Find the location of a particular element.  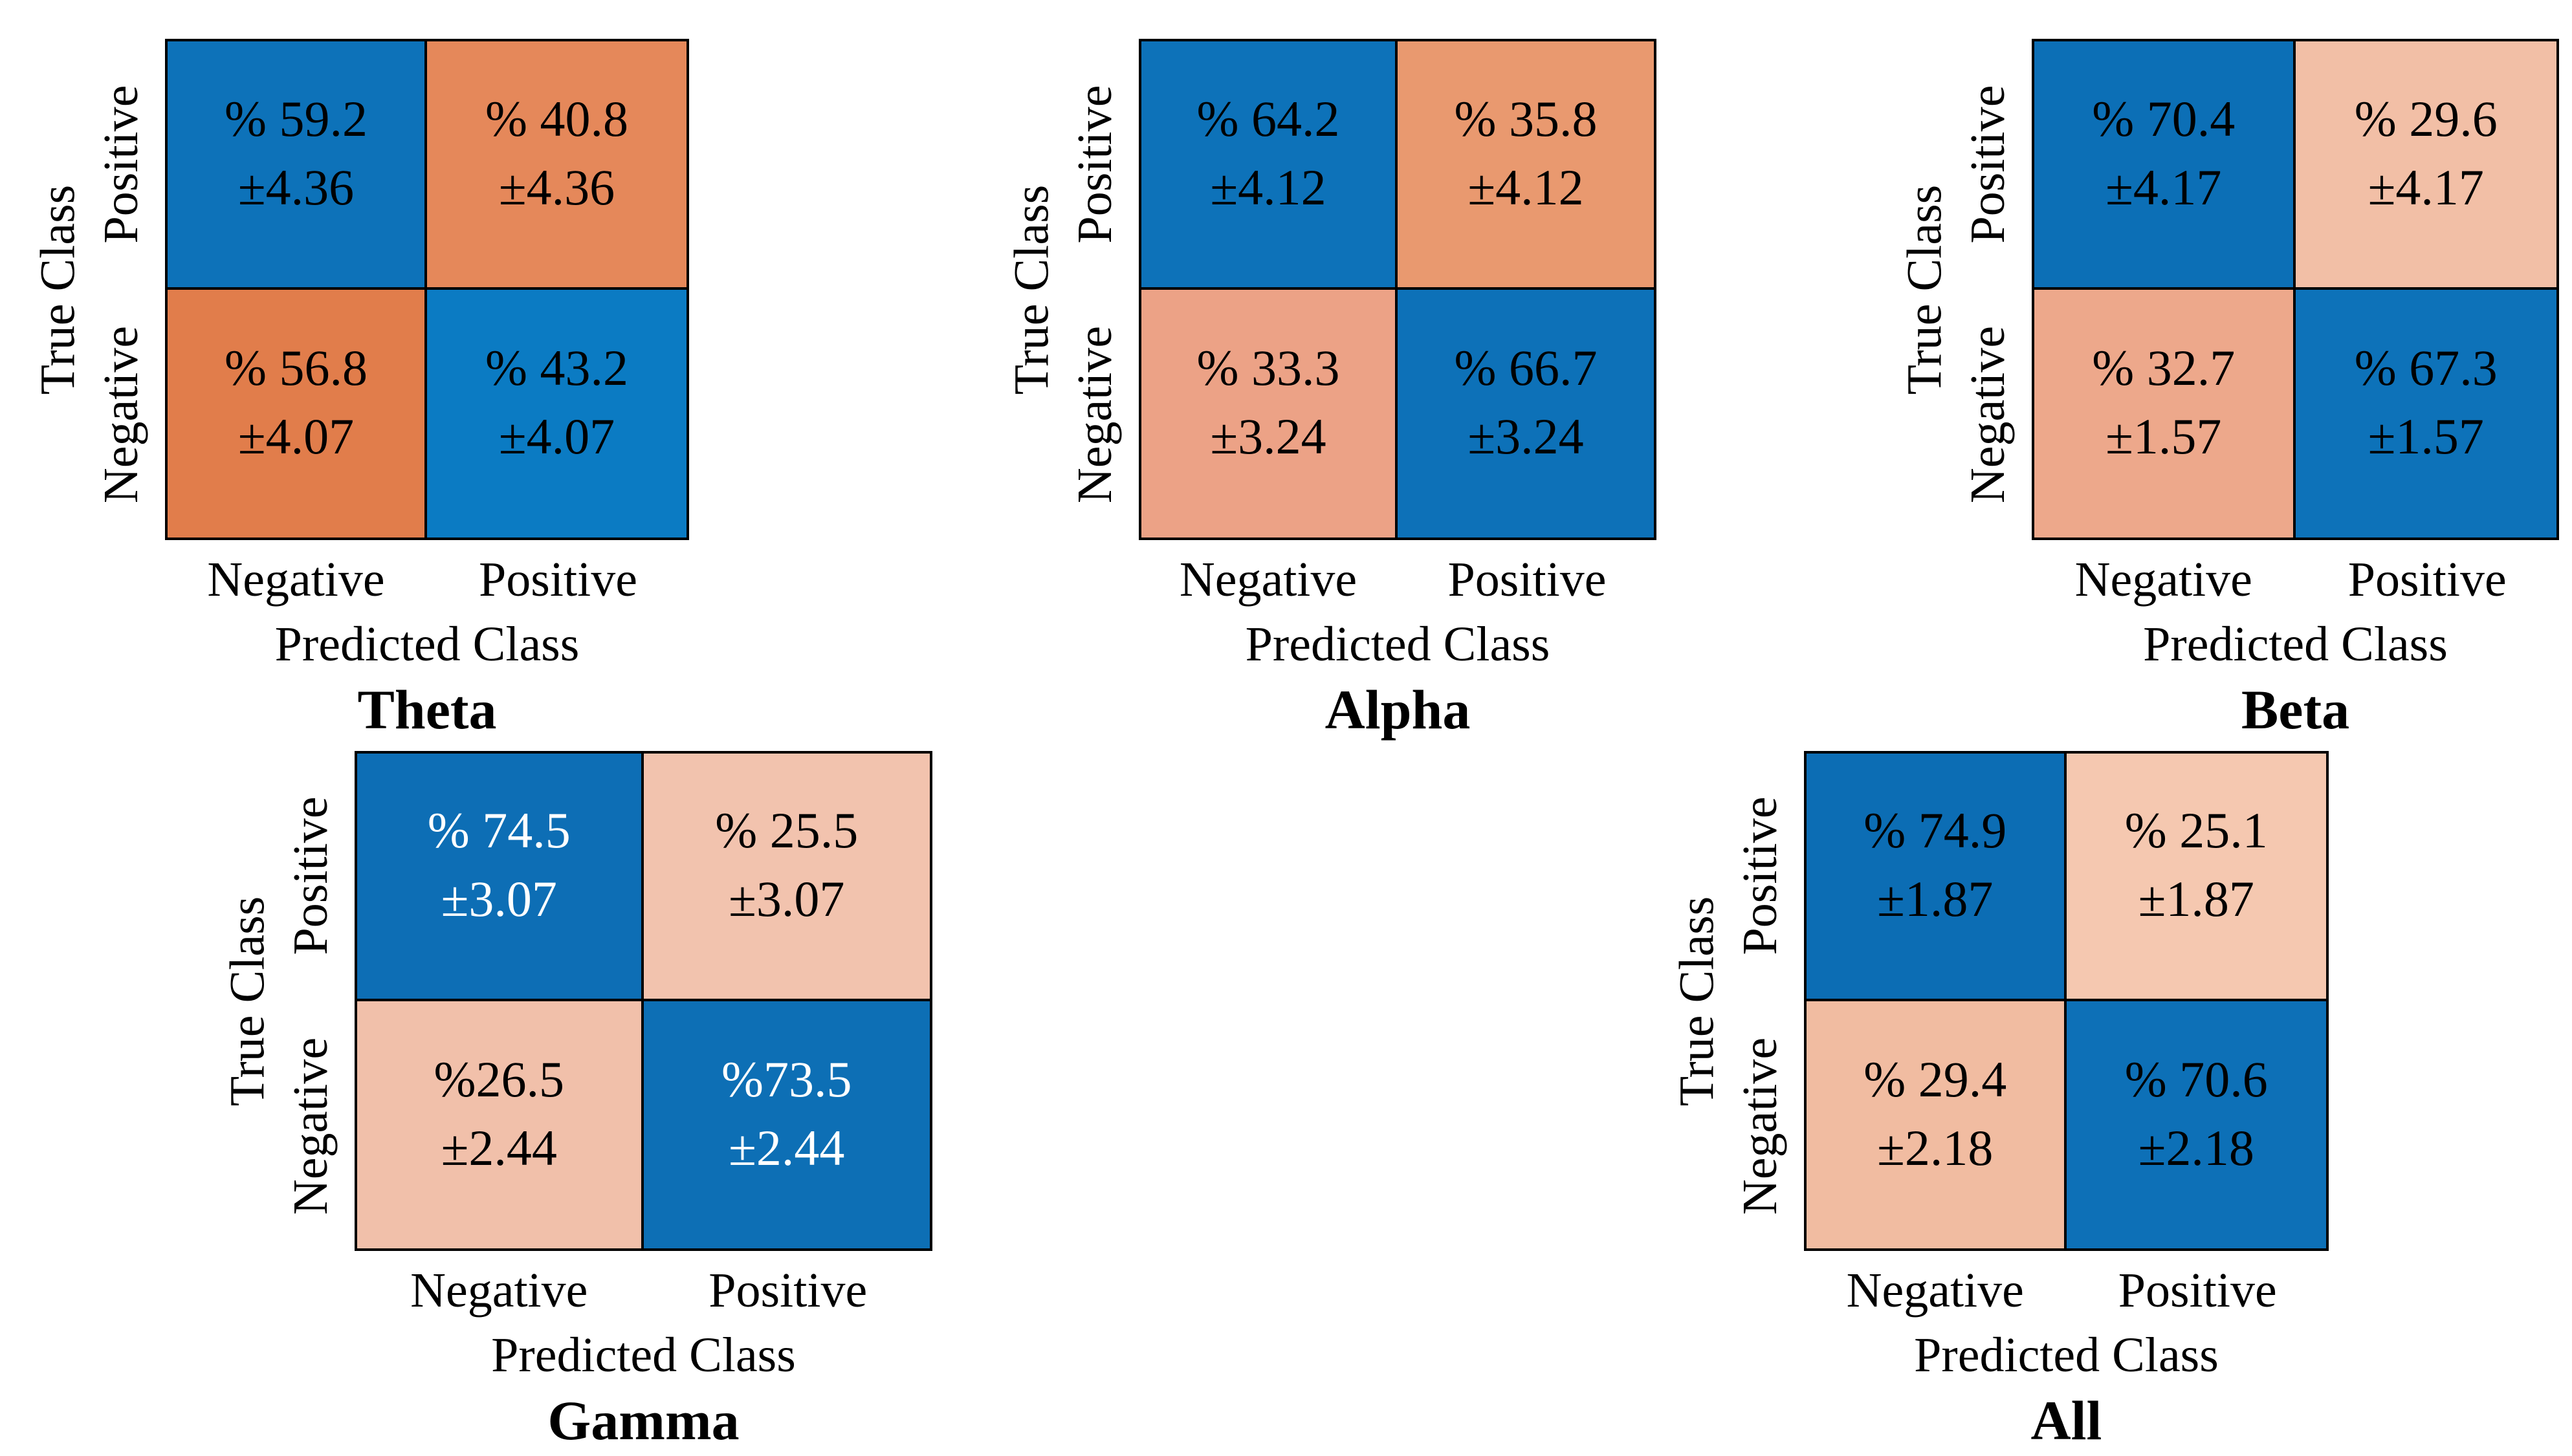

cell-negative-positive: % 43.2 ±4.07 is located at coordinates (557, 414).